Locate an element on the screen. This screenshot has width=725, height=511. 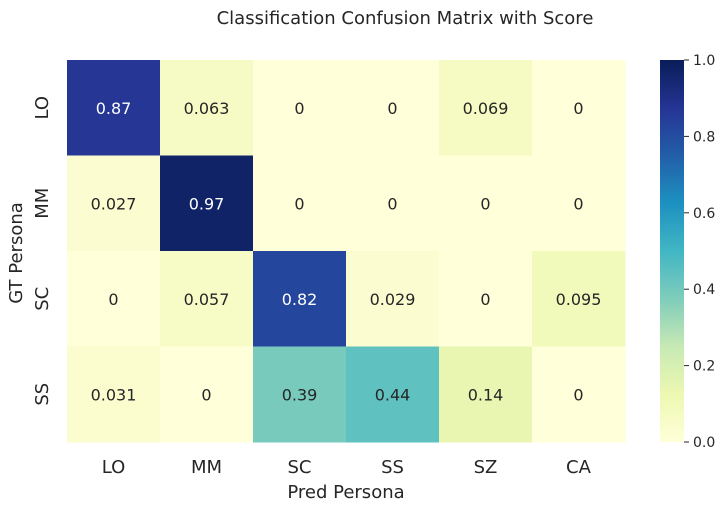
cell-value-label: 0.031 is located at coordinates (114, 394).